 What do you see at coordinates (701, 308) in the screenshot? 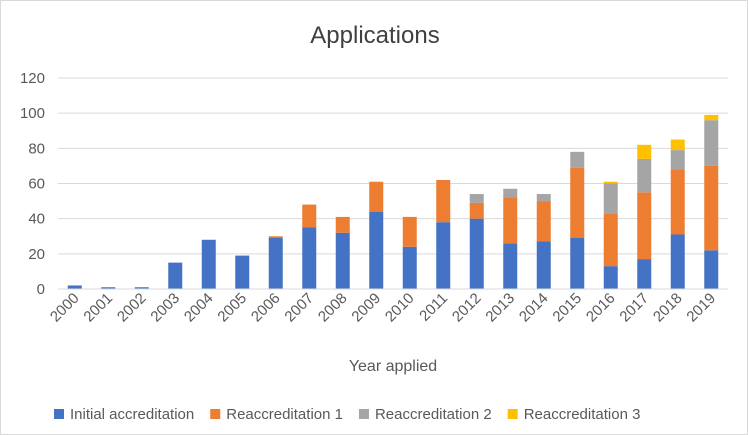
I see `x-tick-label: 2019` at bounding box center [701, 308].